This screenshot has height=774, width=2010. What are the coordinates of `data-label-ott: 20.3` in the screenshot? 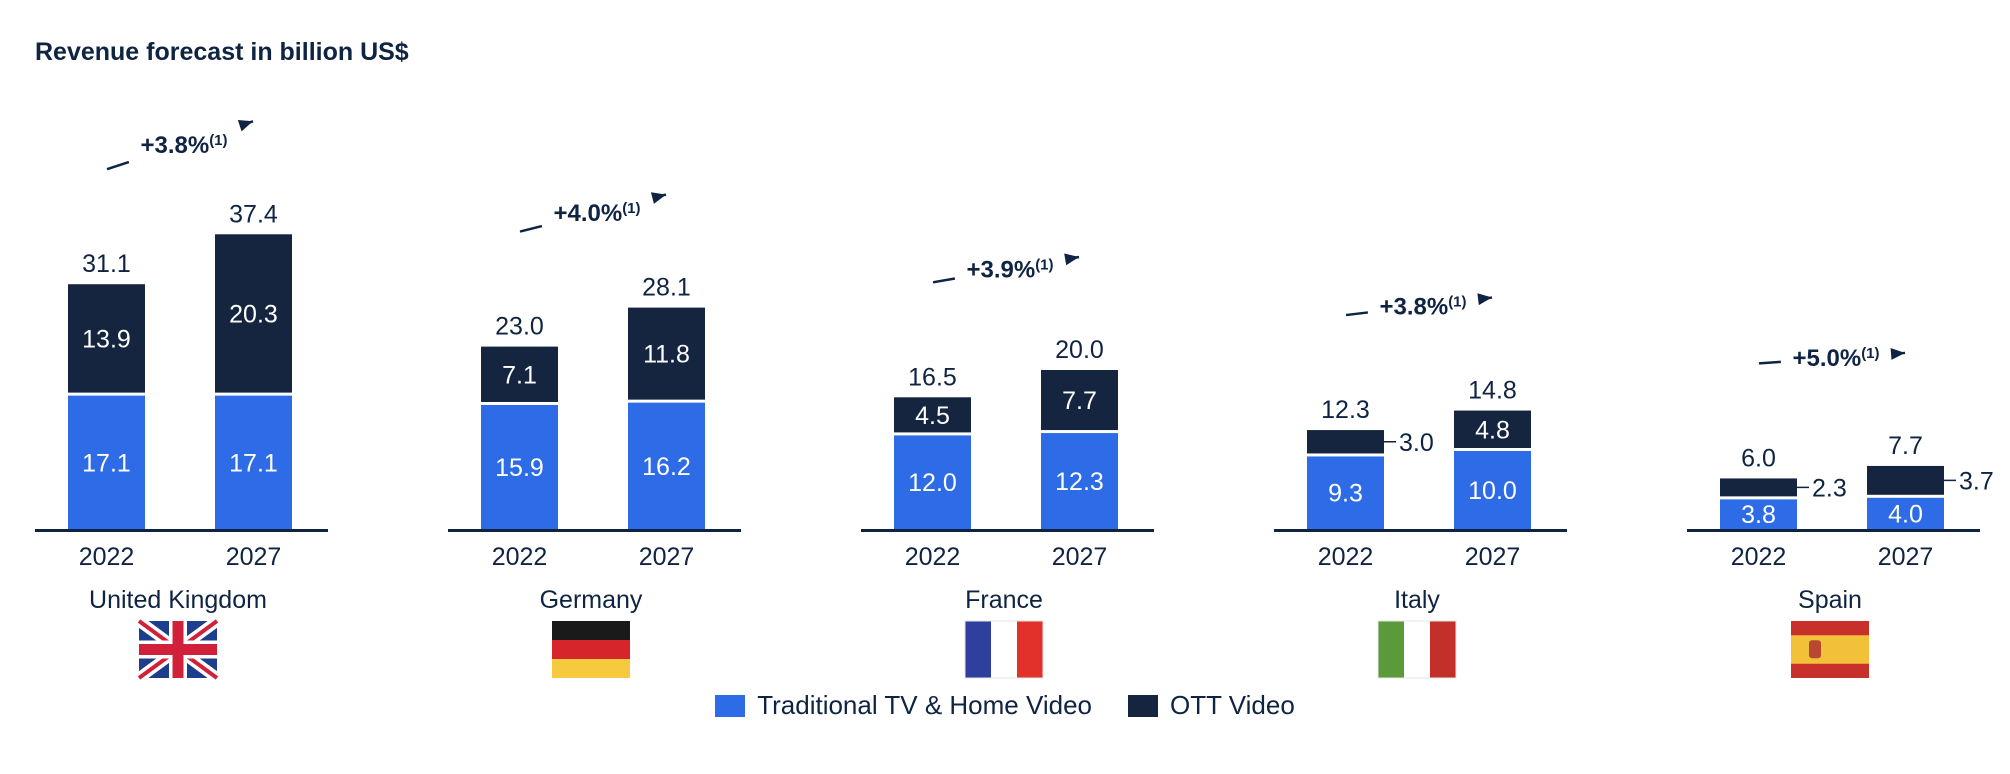 It's located at (253, 314).